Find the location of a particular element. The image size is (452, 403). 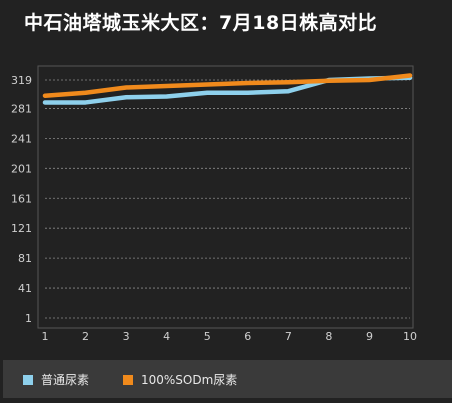

legend-item-sodm-urea: 100%SODm尿素 is located at coordinates (180, 379).